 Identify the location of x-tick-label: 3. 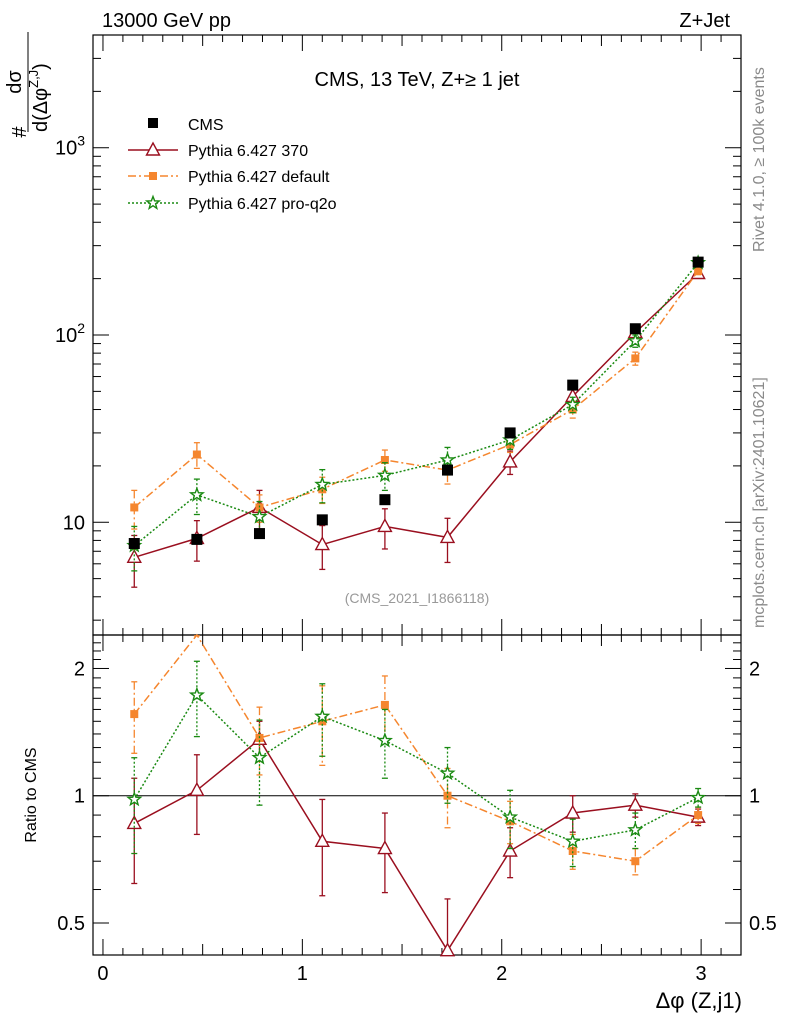
(701, 974).